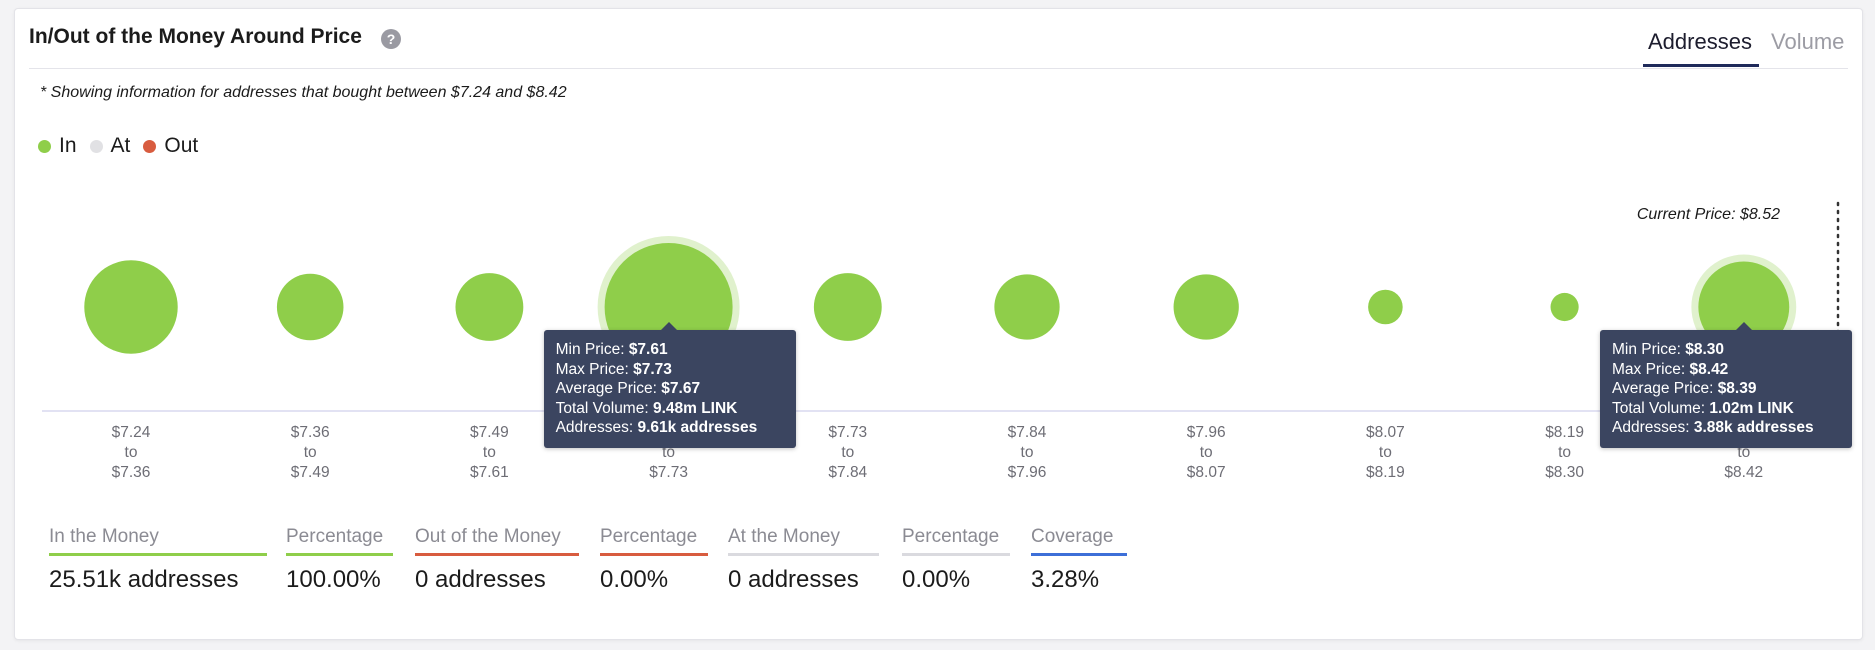 The image size is (1875, 650). I want to click on tab-volume: Volume, so click(1808, 41).